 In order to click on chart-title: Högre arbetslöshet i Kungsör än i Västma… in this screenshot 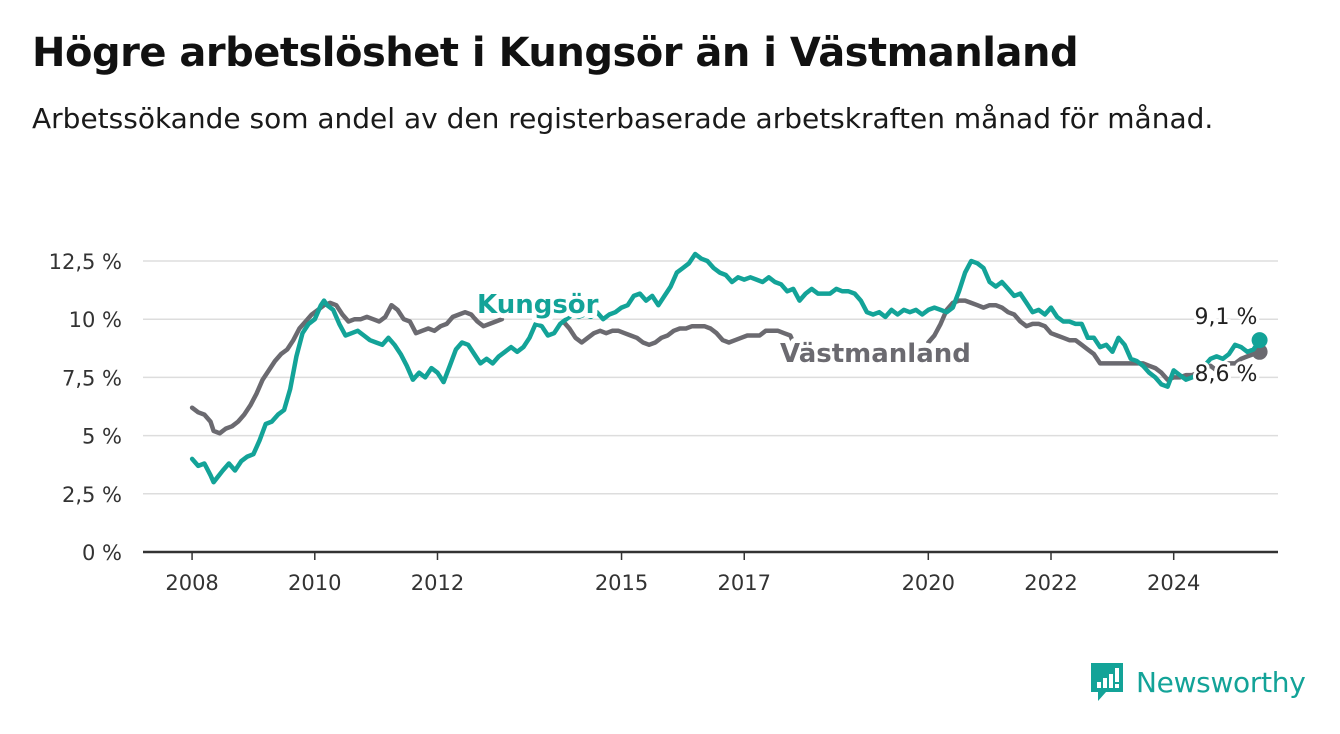, I will do `click(555, 53)`.